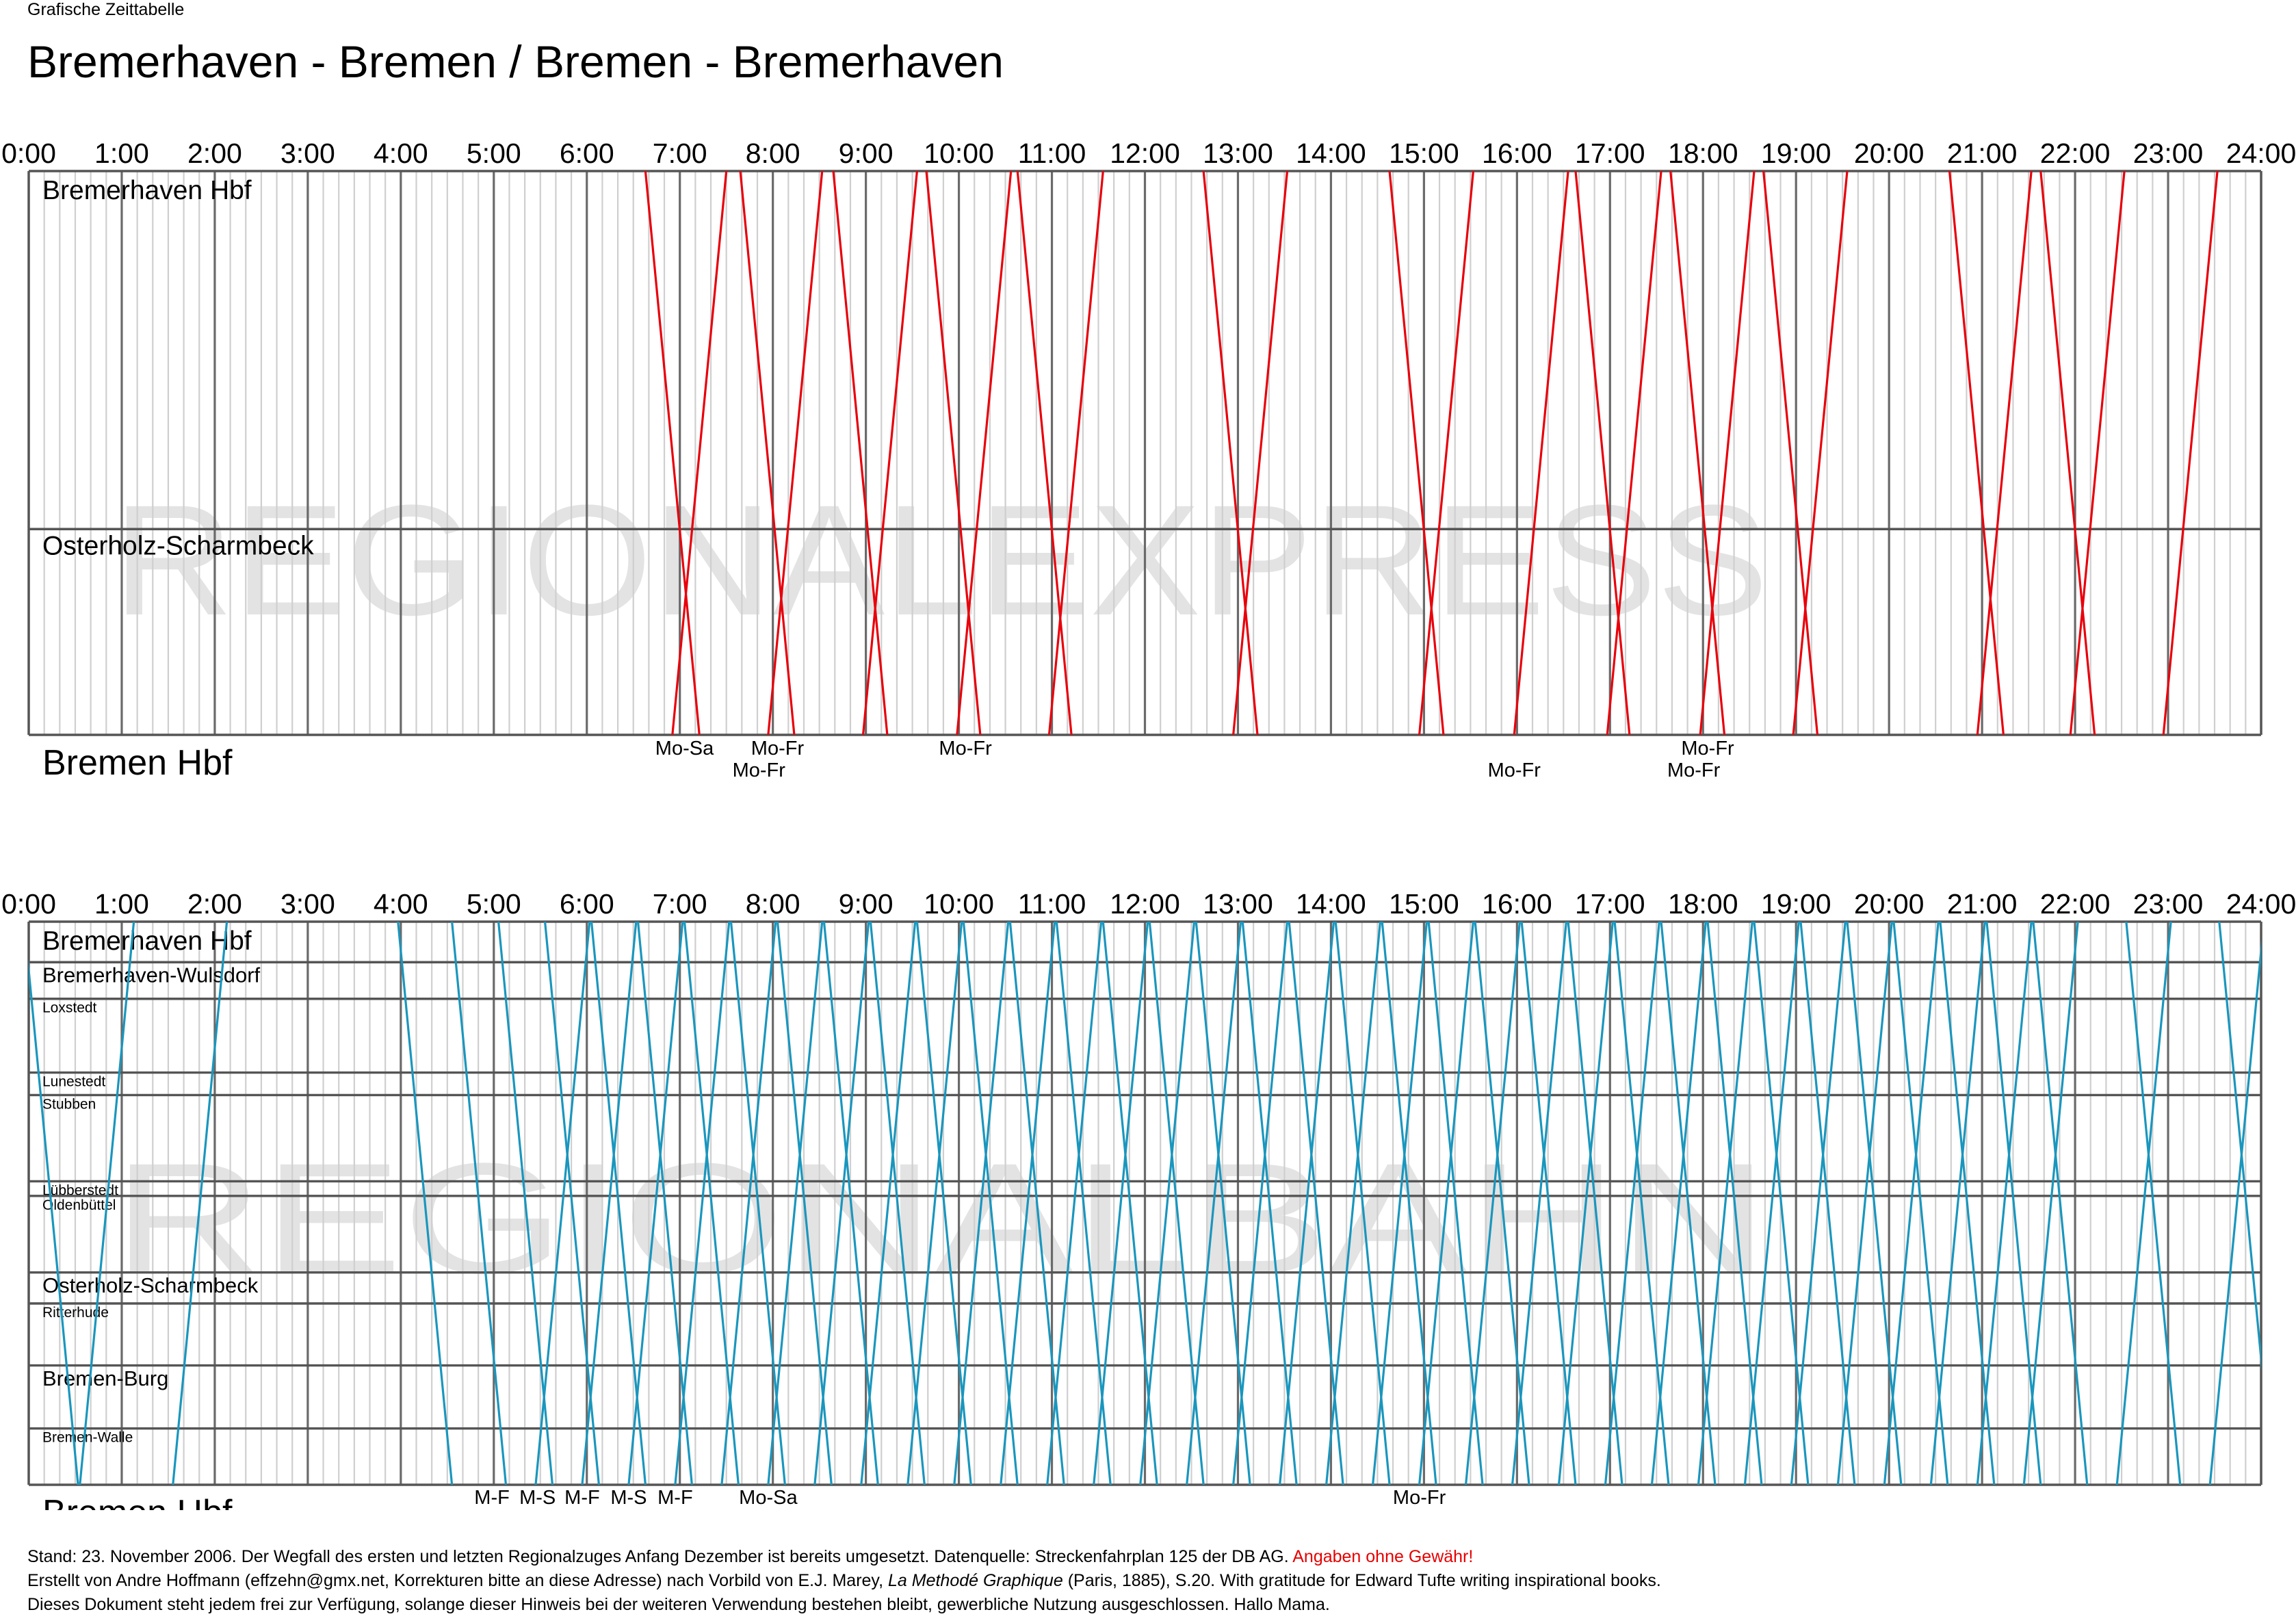 This screenshot has width=2296, height=1623. Describe the element at coordinates (151, 1285) in the screenshot. I see `station-label: Osterholz-Scharmbeck` at that location.